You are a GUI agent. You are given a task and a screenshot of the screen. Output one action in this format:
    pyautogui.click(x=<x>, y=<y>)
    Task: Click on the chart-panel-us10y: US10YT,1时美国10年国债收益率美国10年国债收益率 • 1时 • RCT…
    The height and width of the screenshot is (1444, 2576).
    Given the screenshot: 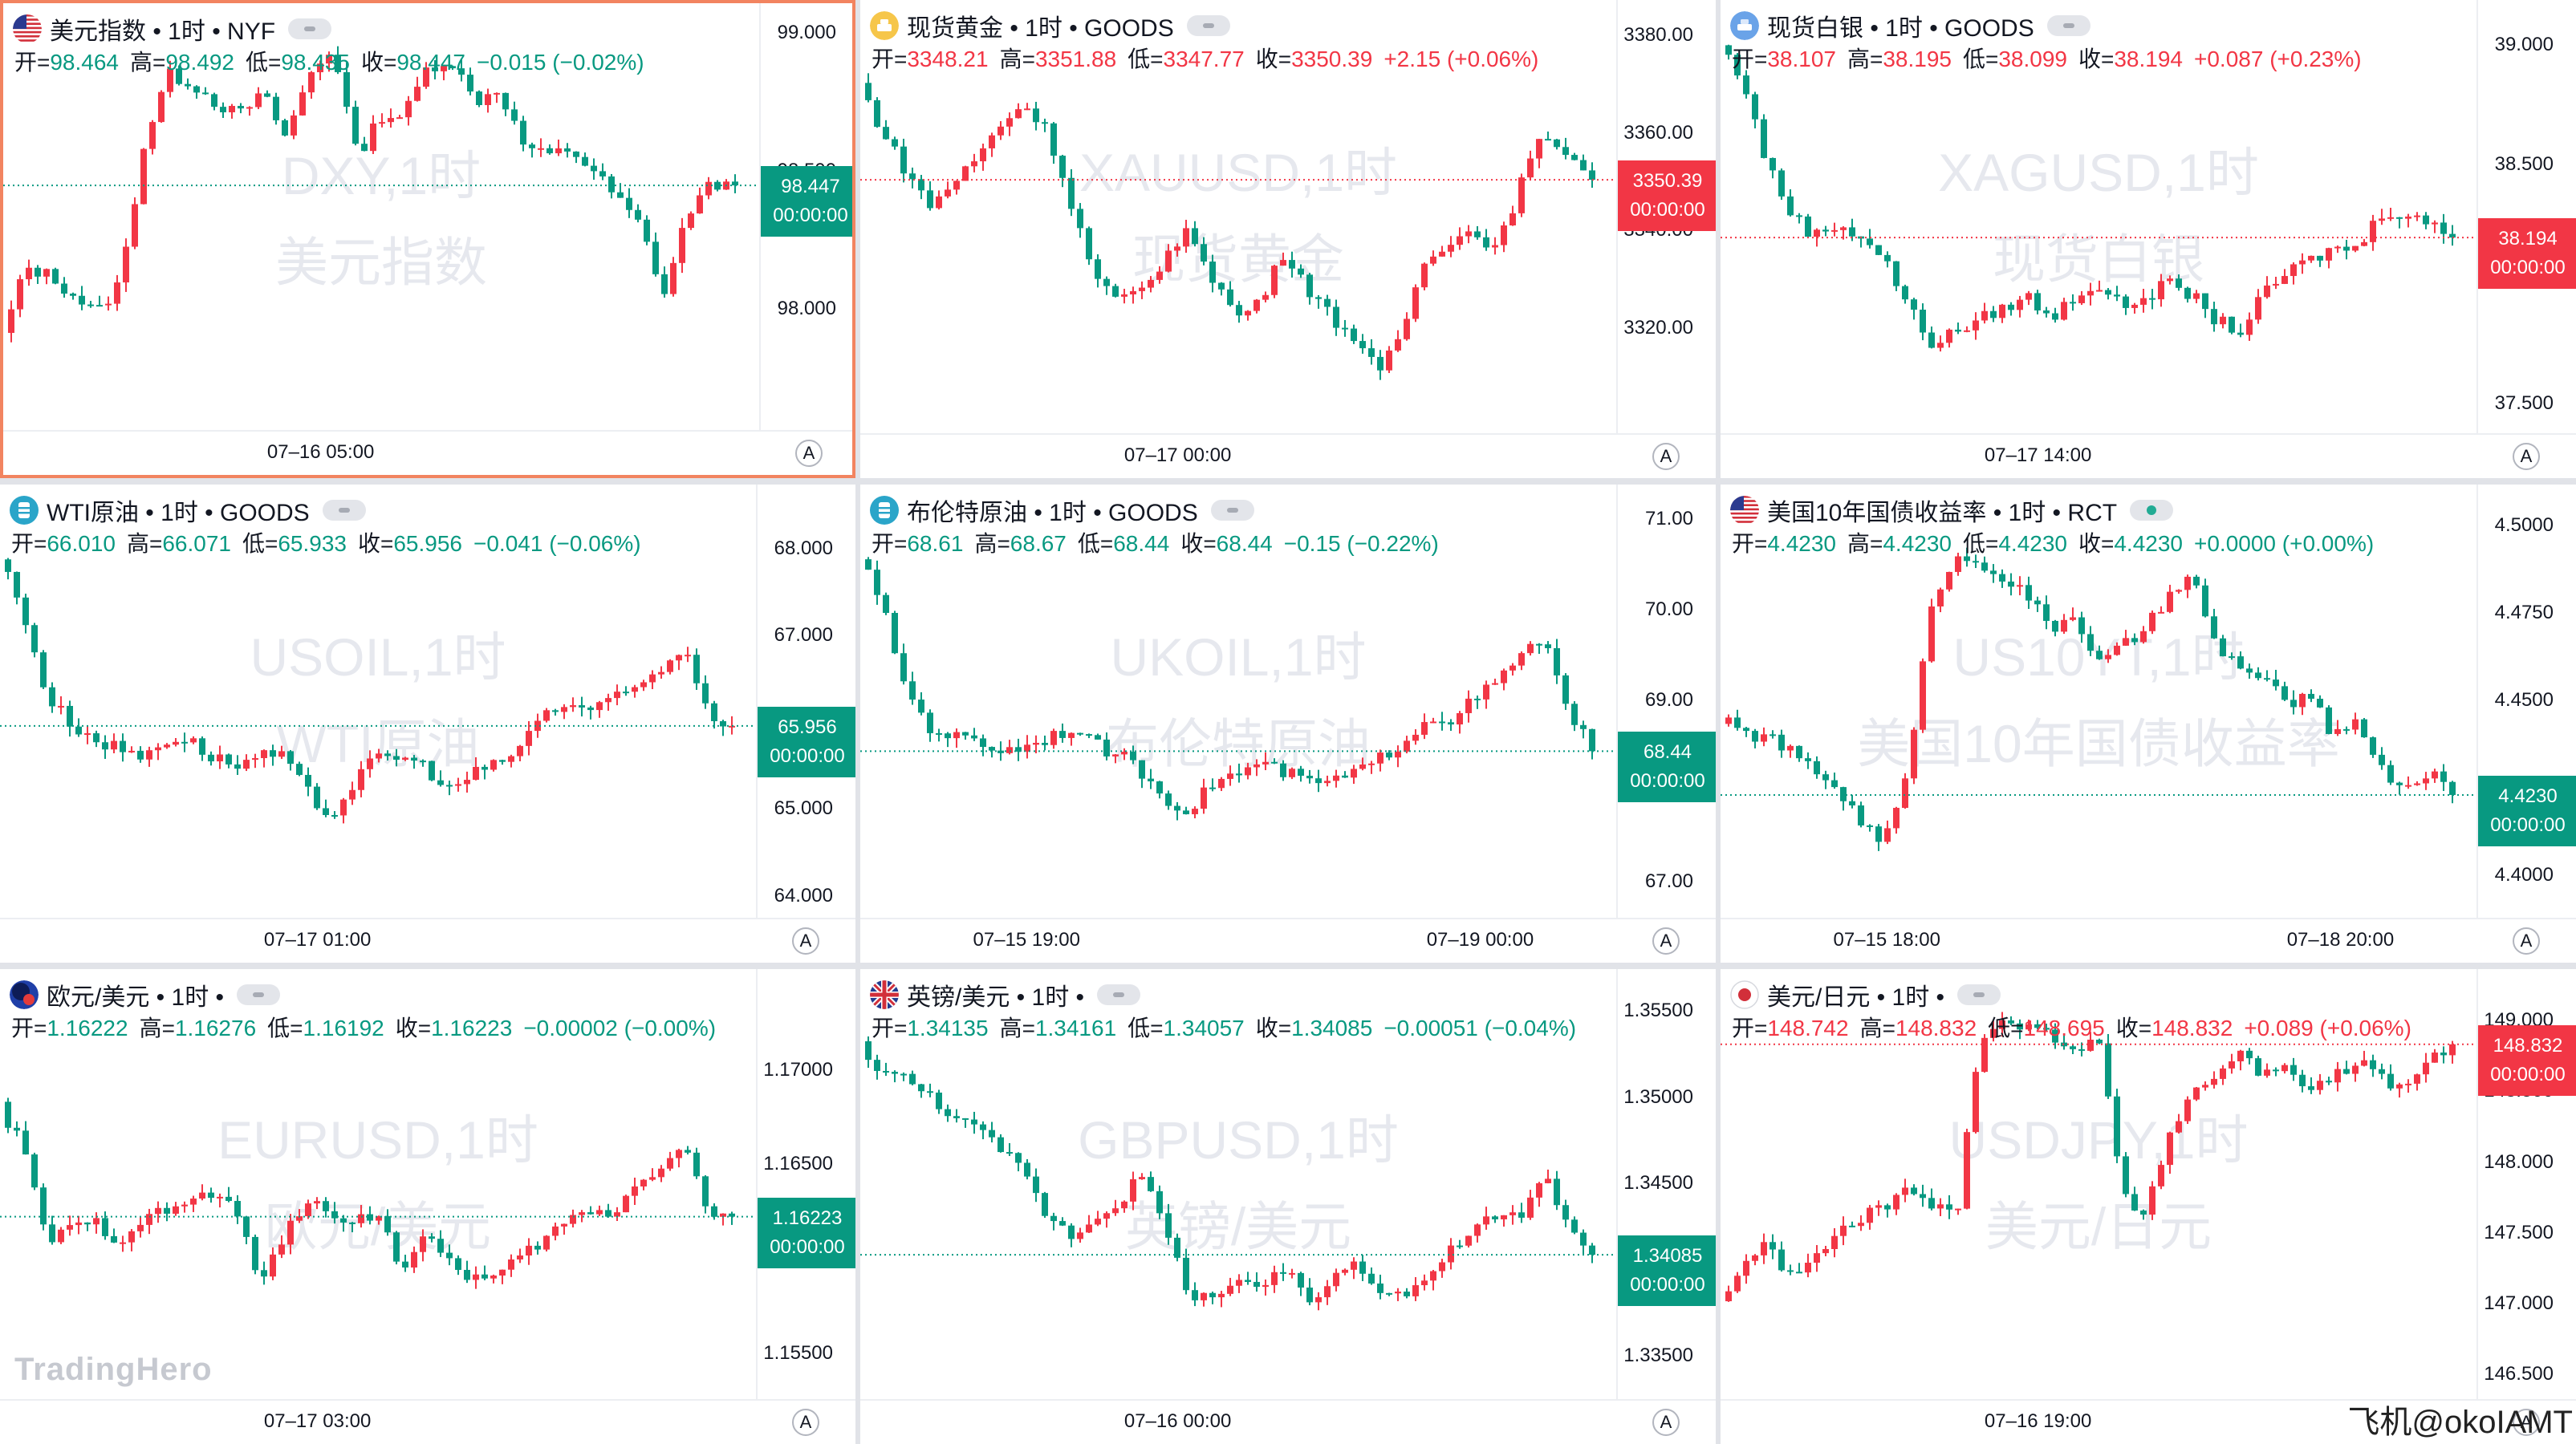 What is the action you would take?
    pyautogui.click(x=2148, y=724)
    